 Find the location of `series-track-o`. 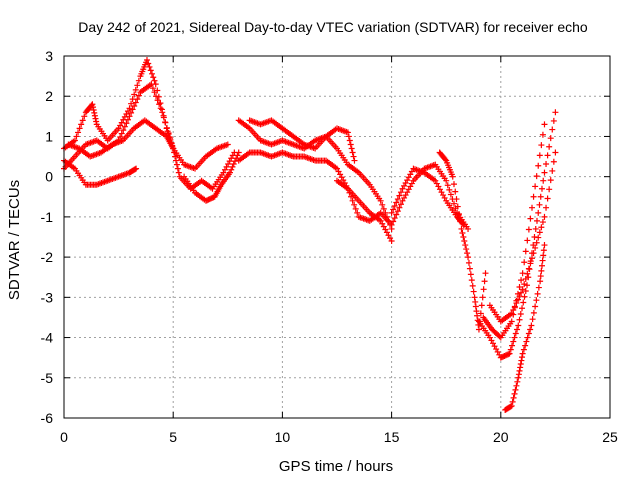

series-track-o is located at coordinates (525, 327).